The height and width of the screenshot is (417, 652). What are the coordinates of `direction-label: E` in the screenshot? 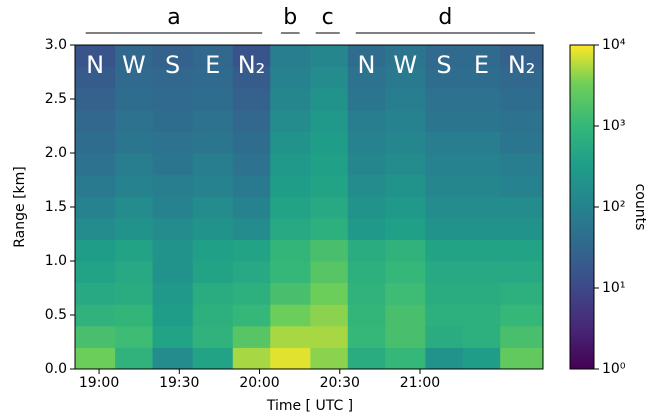 It's located at (212, 65).